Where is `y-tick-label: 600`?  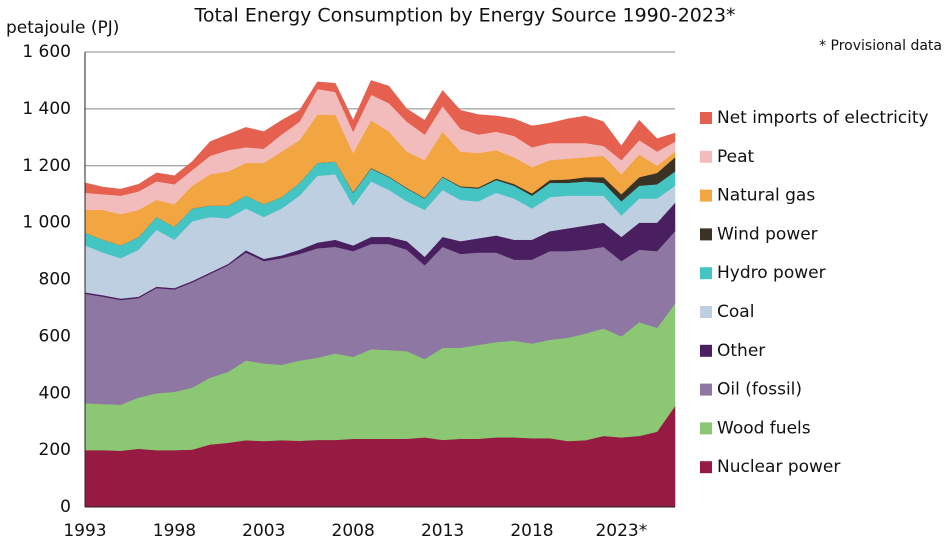
y-tick-label: 600 is located at coordinates (55, 336).